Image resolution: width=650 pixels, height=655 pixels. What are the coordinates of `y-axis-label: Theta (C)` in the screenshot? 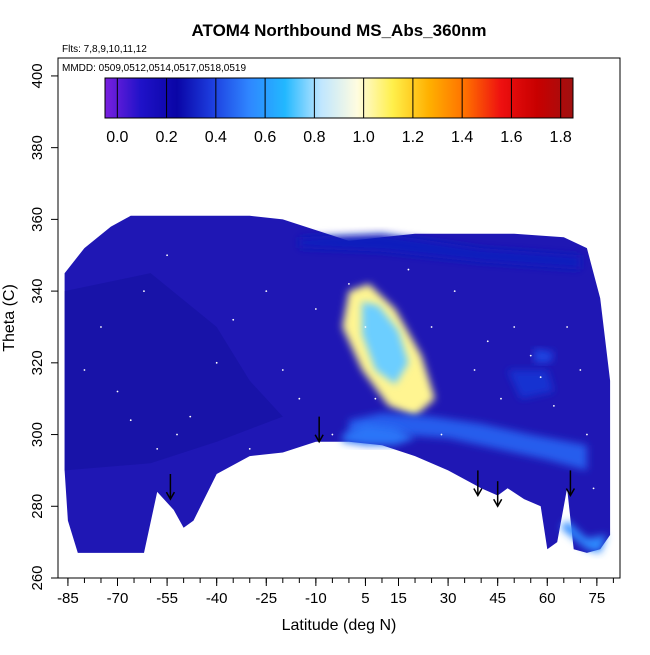 It's located at (9, 318).